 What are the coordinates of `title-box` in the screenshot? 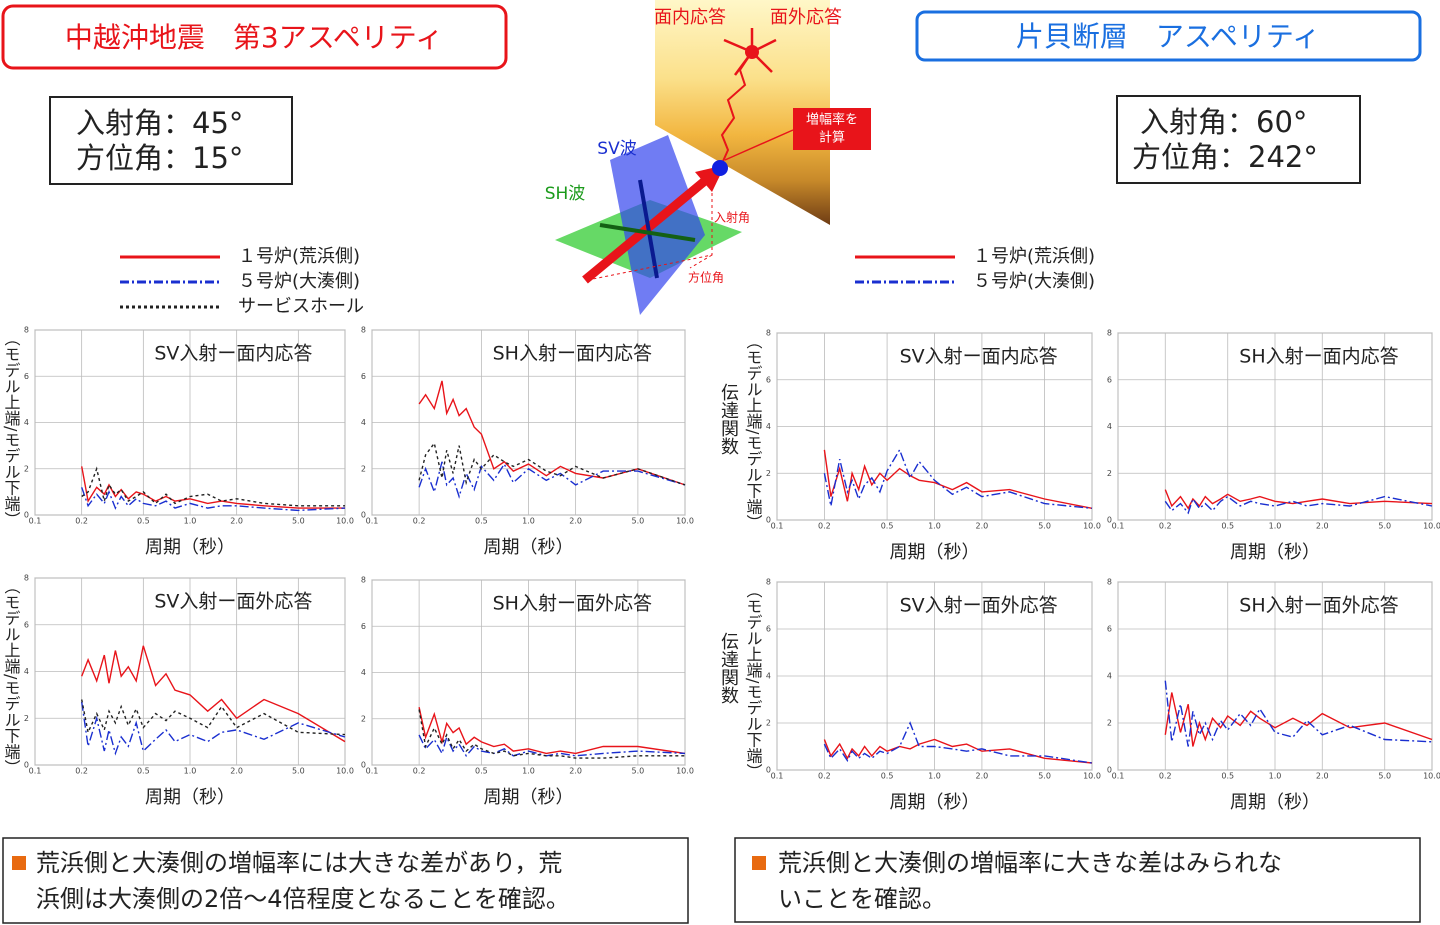 It's located at (1168, 36).